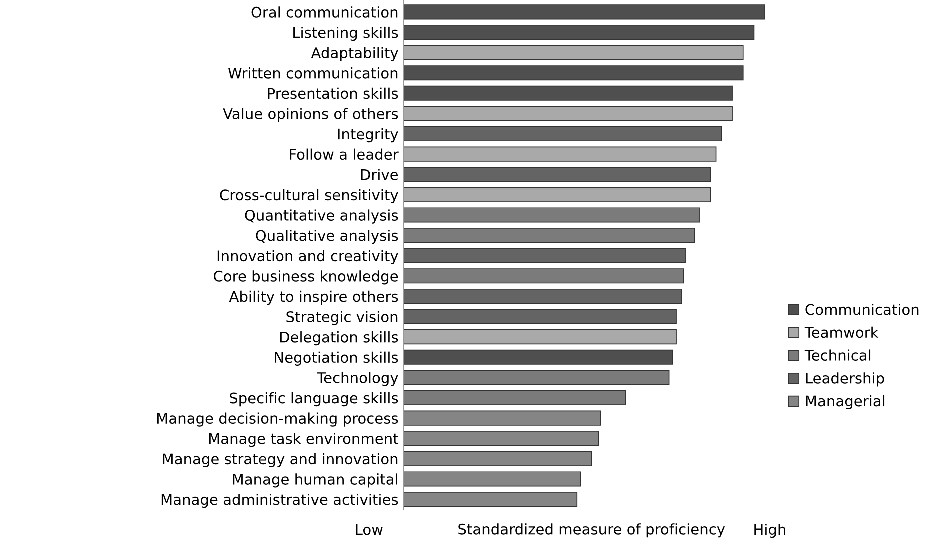 The image size is (928, 551). What do you see at coordinates (369, 530) in the screenshot?
I see `text: Low` at bounding box center [369, 530].